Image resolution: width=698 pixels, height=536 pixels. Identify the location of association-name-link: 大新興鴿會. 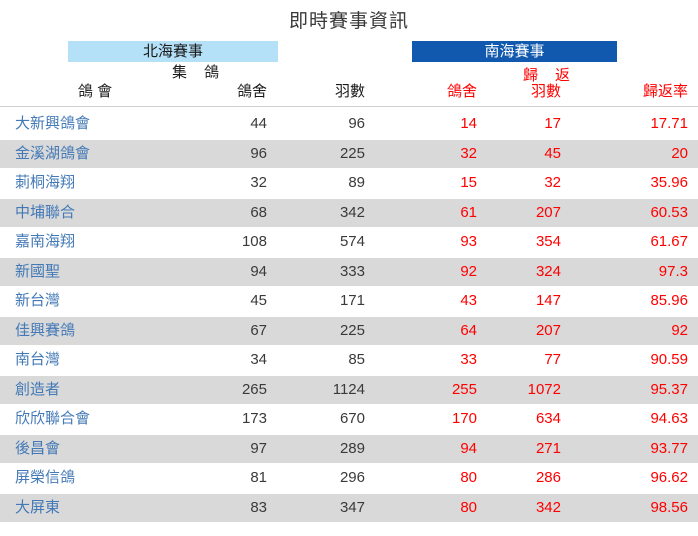
(53, 123).